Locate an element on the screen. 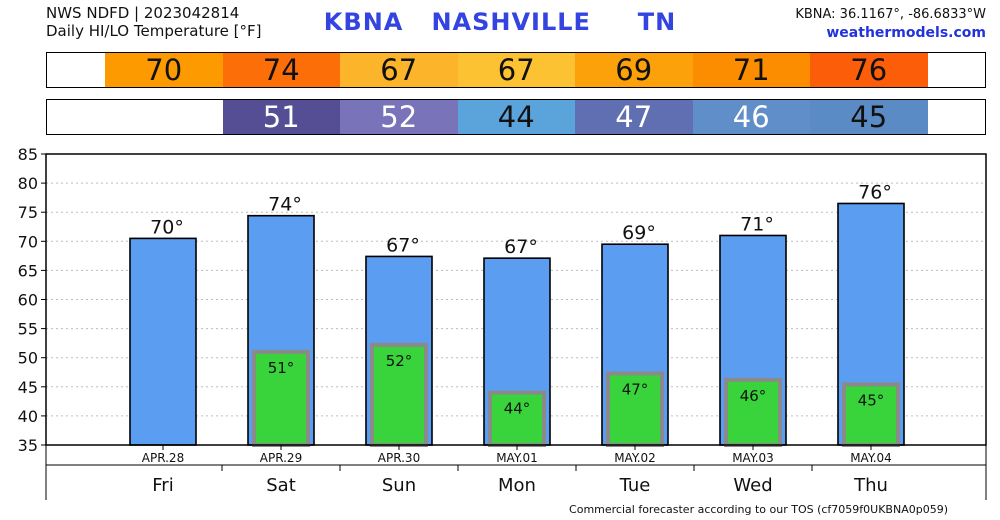 This screenshot has width=1000, height=520. x-day-label: Thu is located at coordinates (870, 485).